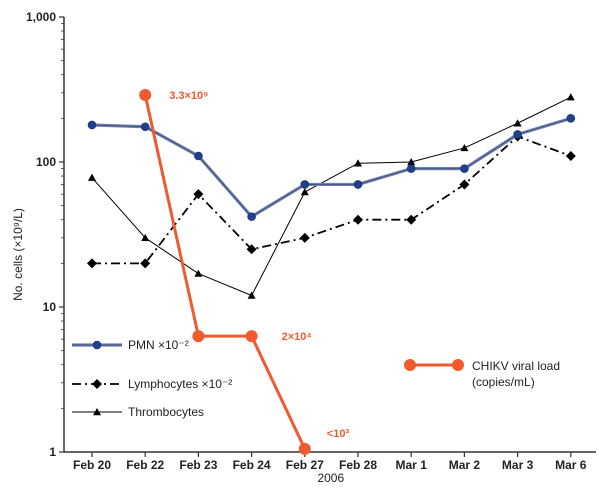 The image size is (611, 488). What do you see at coordinates (41, 17) in the screenshot?
I see `y-tick-label: 1,000` at bounding box center [41, 17].